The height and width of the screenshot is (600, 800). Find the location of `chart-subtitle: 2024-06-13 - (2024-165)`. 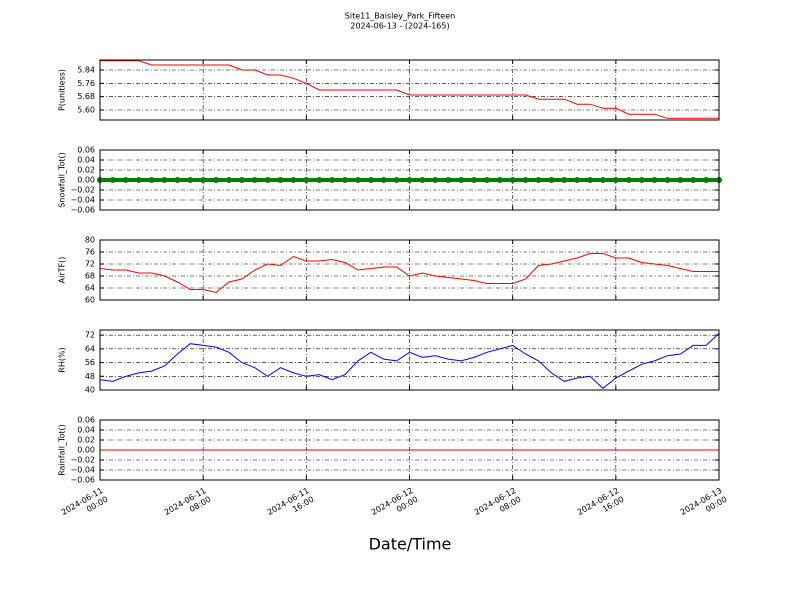

chart-subtitle: 2024-06-13 - (2024-165) is located at coordinates (399, 26).